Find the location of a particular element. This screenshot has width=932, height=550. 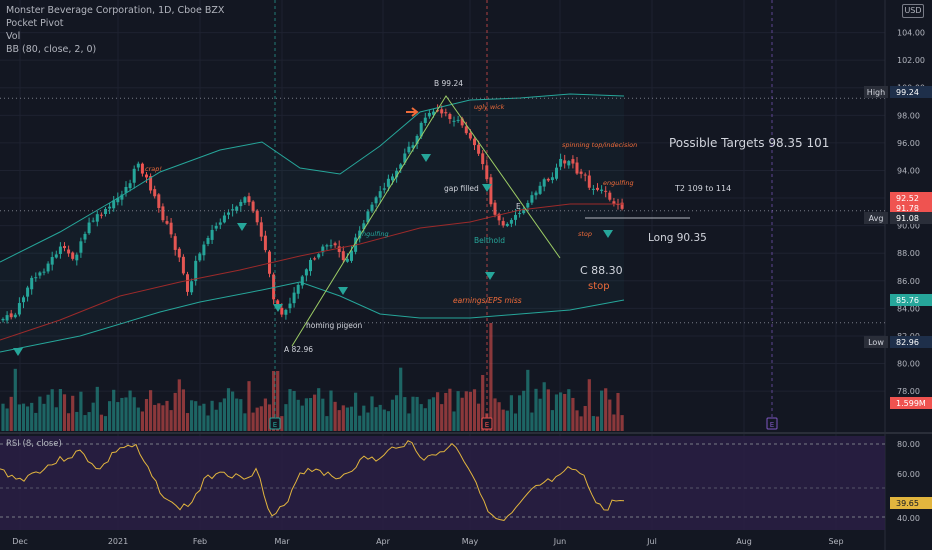

rsi-tick-label: 80.00 is located at coordinates (908, 444).